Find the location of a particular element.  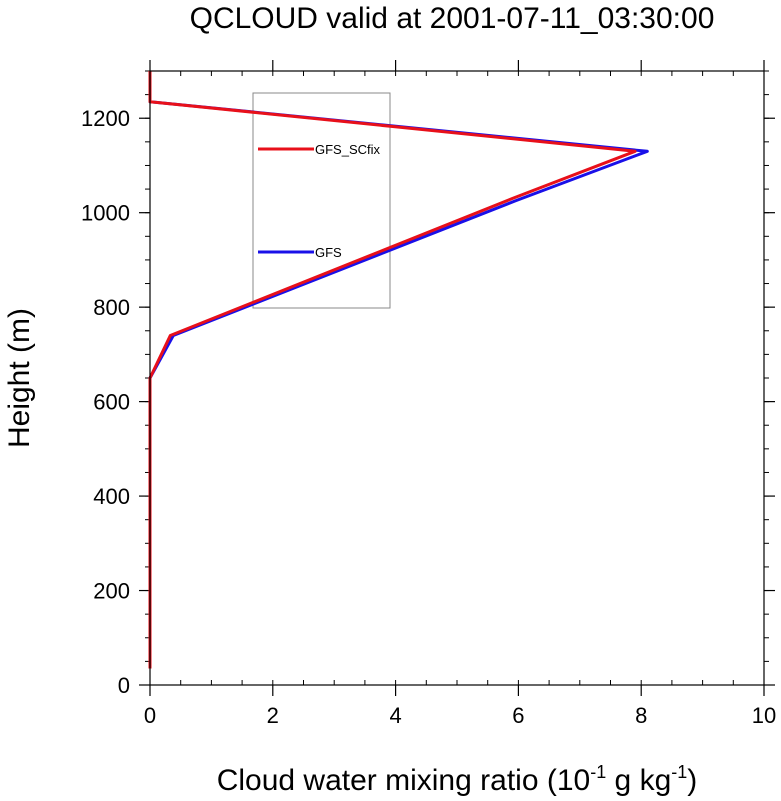

chart-title: QCLOUD valid at 2001-07-11_03:30:00 is located at coordinates (452, 18).